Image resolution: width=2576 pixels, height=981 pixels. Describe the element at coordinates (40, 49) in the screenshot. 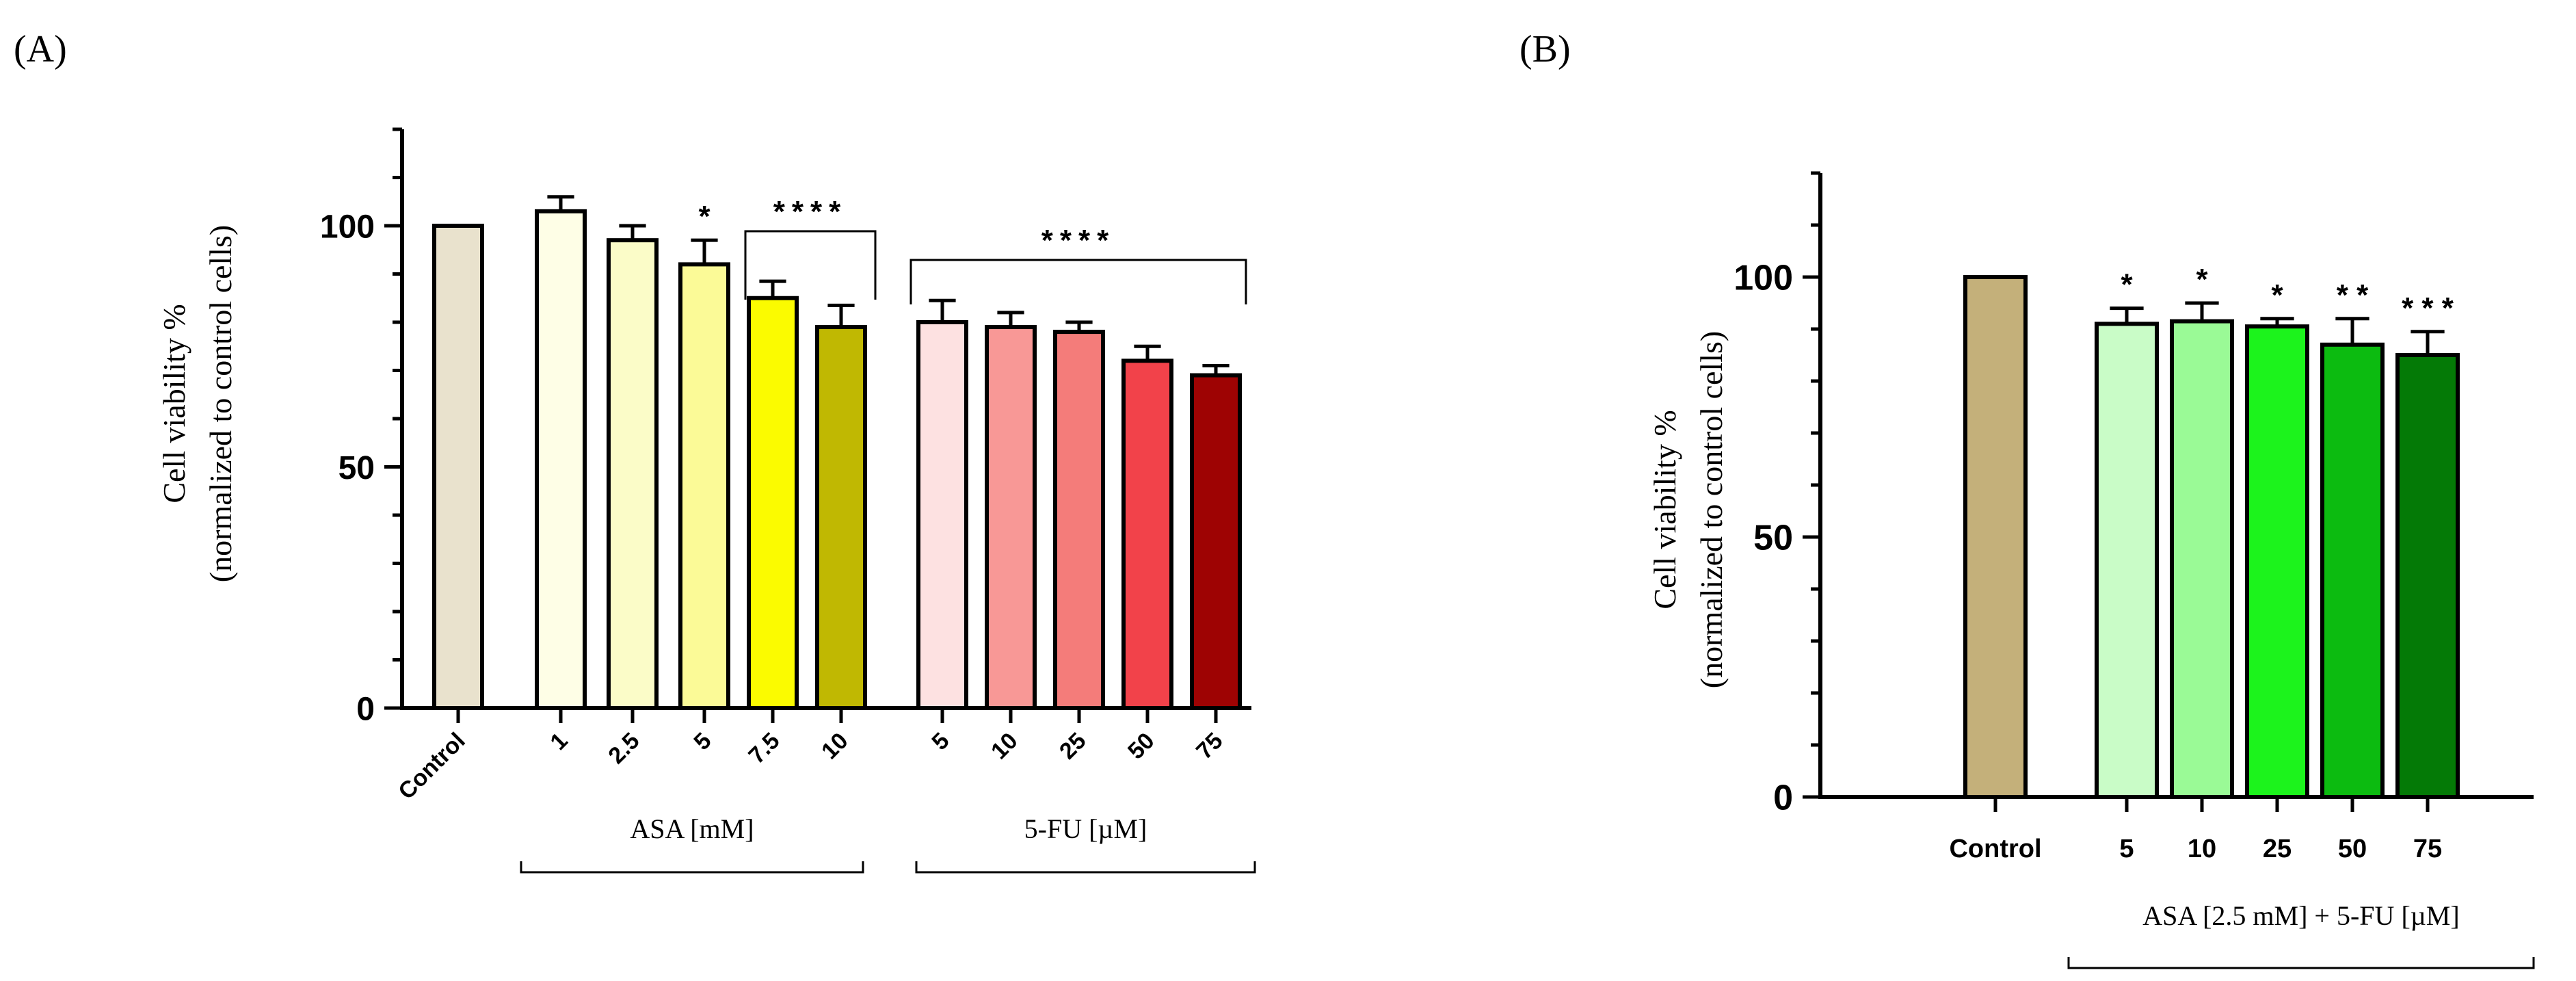

I see `panel-a-label: (A)` at that location.